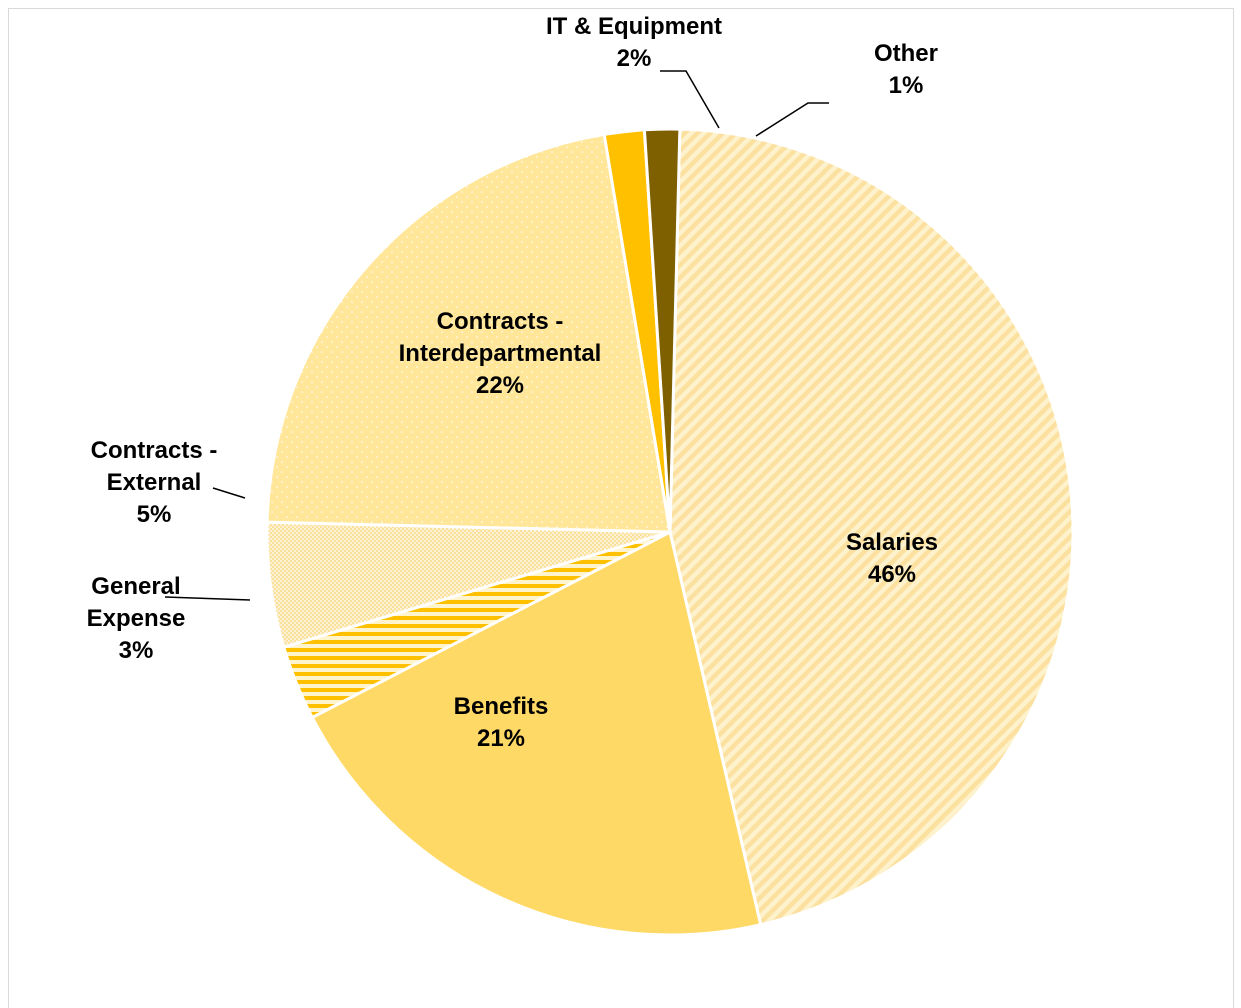 This screenshot has width=1241, height=1008. I want to click on label-name-line: Other, so click(906, 53).